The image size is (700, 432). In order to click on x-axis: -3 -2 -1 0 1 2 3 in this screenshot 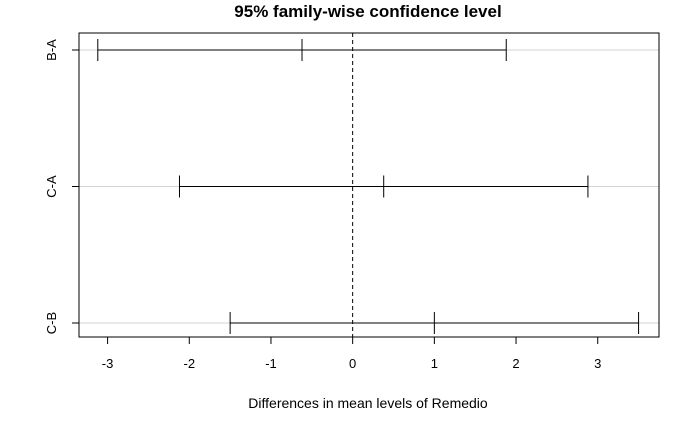, I will do `click(351, 354)`.